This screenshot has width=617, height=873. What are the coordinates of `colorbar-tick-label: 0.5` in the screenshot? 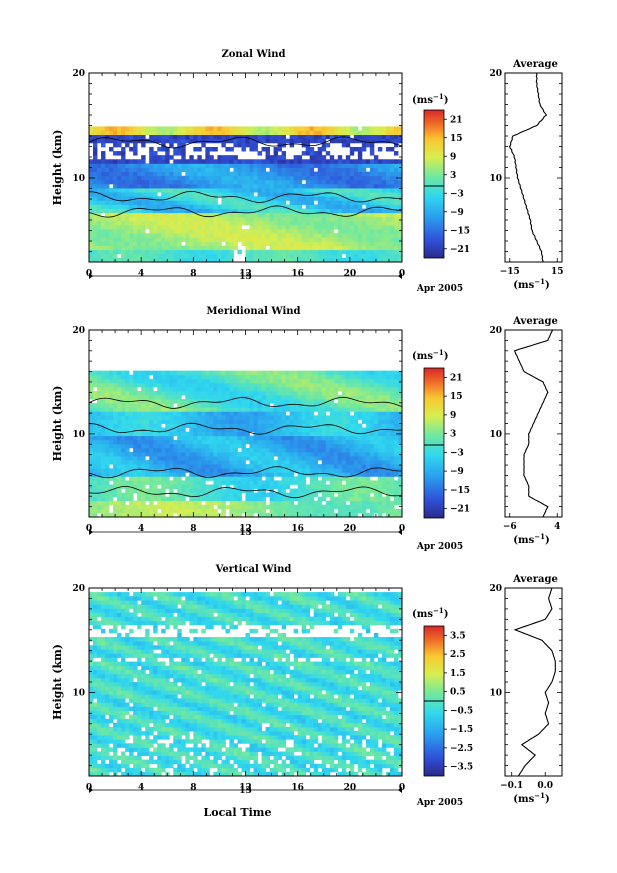 It's located at (458, 693).